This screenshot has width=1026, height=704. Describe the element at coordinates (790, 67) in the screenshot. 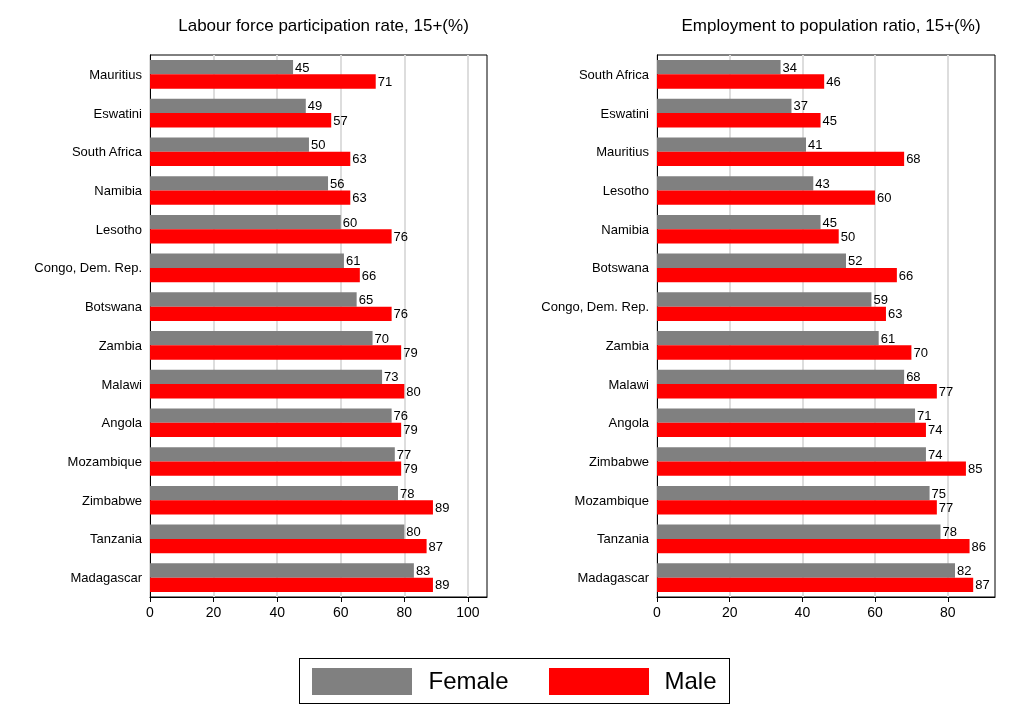

I see `data-label: 34` at that location.